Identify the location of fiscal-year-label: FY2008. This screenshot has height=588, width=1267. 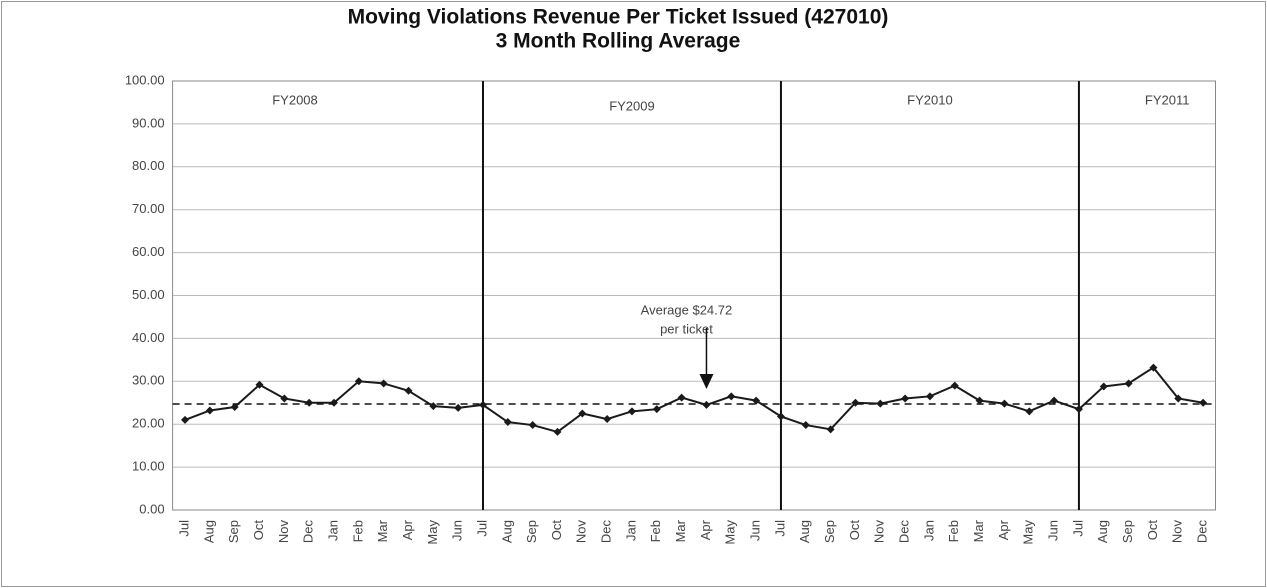
(295, 99).